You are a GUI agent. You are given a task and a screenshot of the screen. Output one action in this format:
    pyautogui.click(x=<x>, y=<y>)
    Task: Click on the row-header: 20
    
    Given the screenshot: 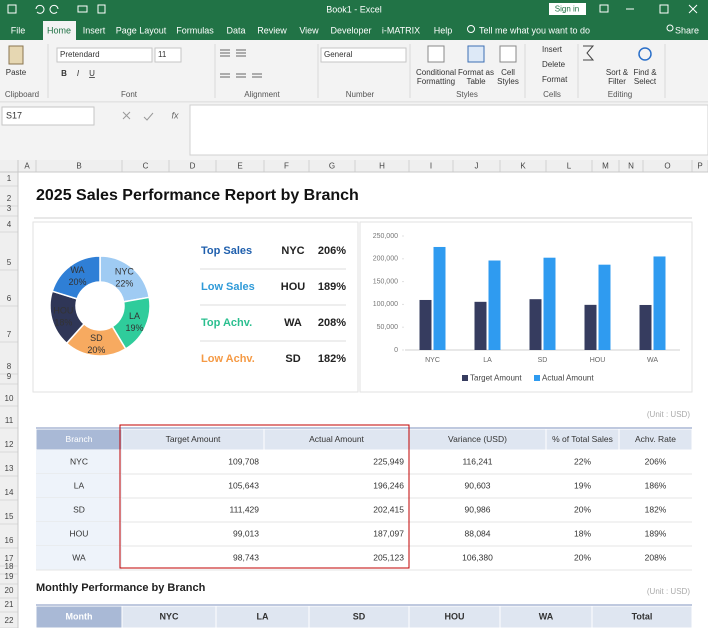 What is the action you would take?
    pyautogui.click(x=9, y=590)
    